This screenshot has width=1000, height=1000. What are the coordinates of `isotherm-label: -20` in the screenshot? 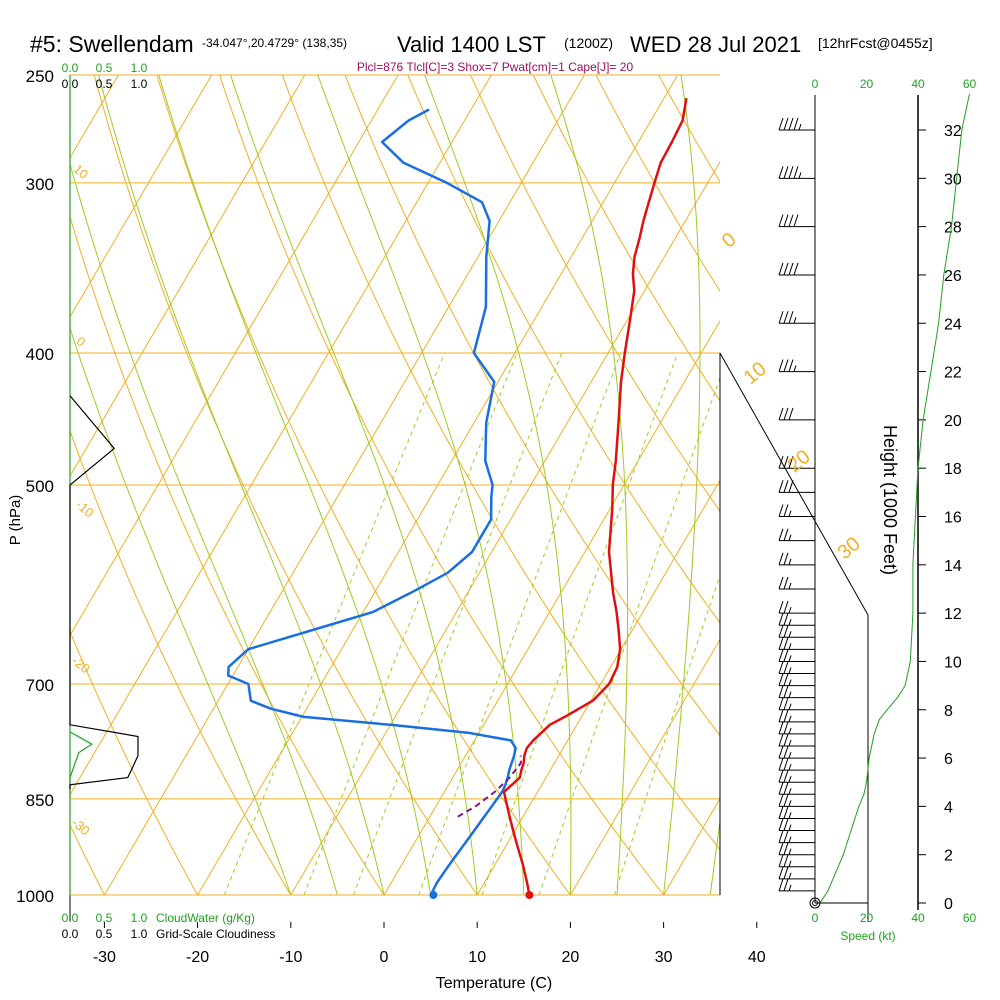 It's located at (81, 665).